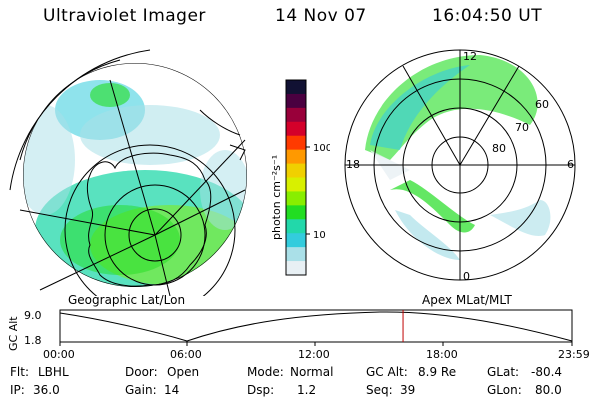 This screenshot has width=600, height=400. What do you see at coordinates (17, 390) in the screenshot?
I see `ip-label: IP:` at bounding box center [17, 390].